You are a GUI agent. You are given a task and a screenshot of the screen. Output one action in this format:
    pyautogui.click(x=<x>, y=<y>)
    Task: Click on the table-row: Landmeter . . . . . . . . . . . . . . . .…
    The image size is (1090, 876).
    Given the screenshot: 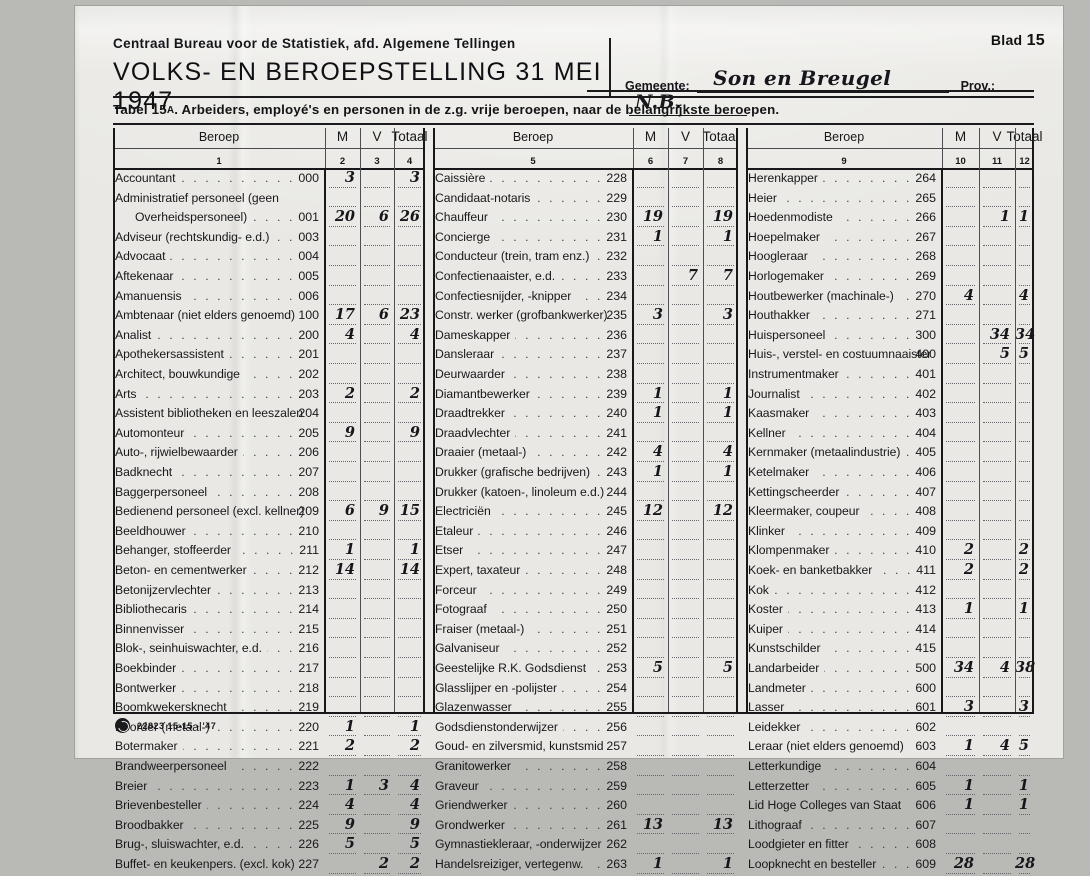 What is the action you would take?
    pyautogui.click(x=890, y=690)
    